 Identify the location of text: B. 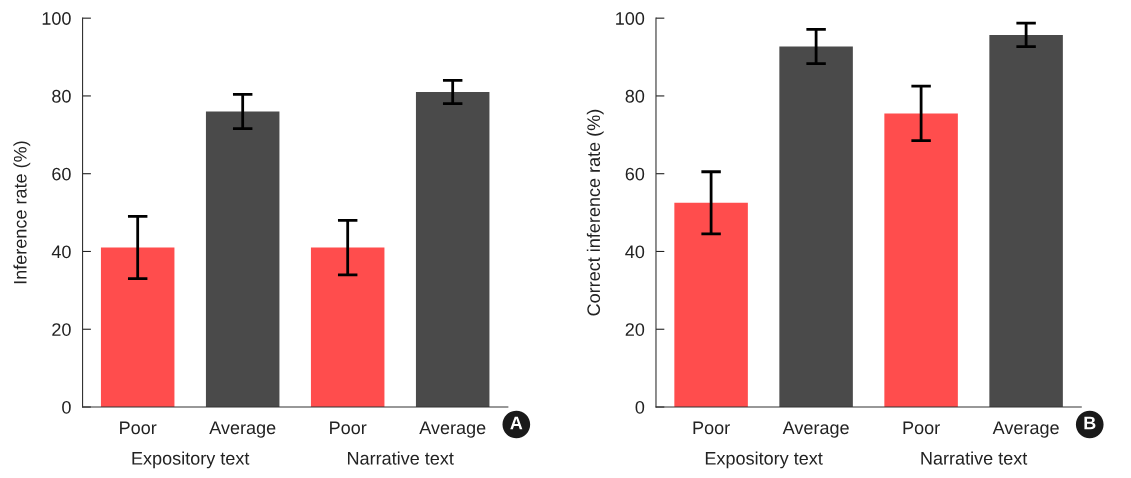
(1090, 423).